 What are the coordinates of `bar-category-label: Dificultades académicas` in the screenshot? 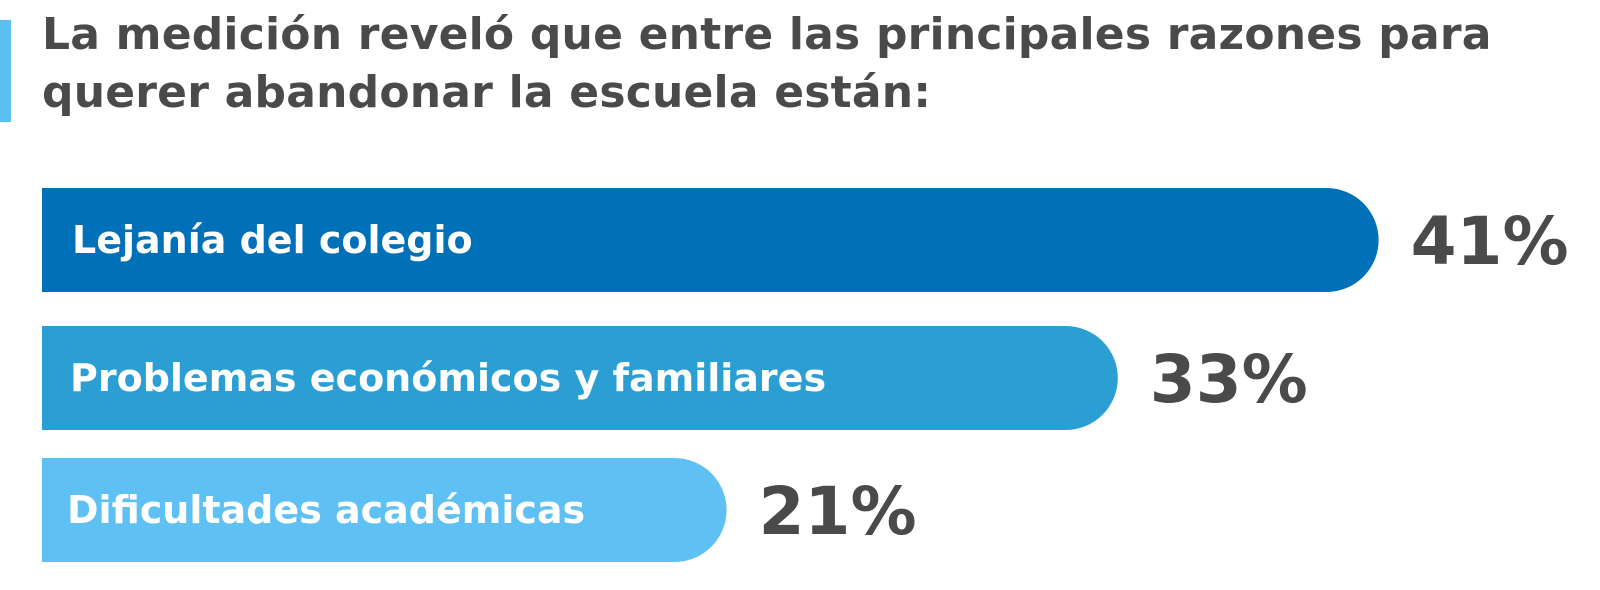 It's located at (326, 510).